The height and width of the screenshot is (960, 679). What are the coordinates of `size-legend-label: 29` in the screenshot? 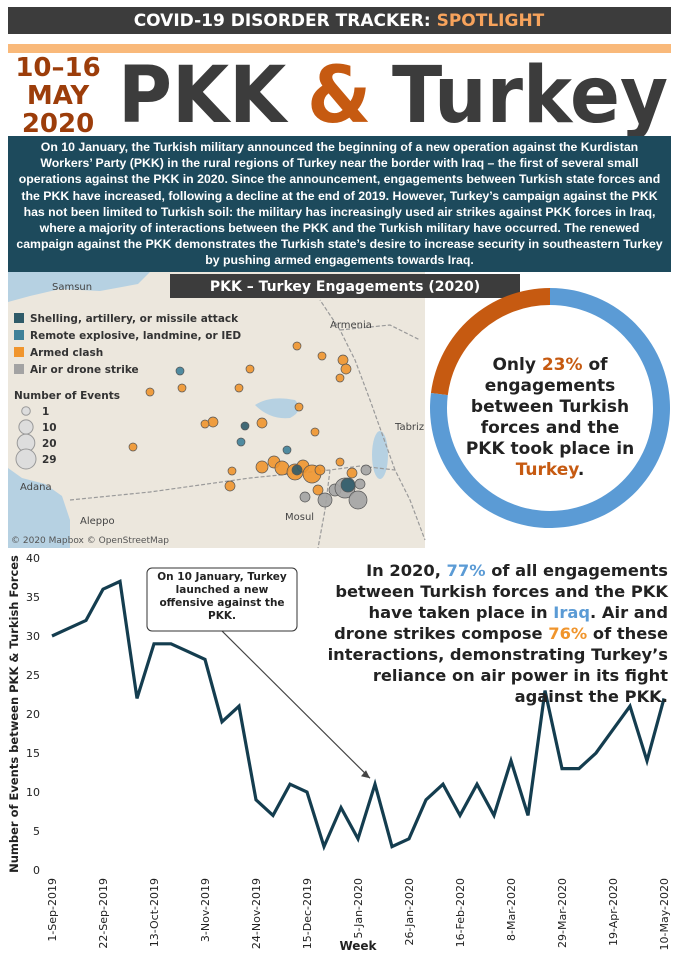 It's located at (49, 460).